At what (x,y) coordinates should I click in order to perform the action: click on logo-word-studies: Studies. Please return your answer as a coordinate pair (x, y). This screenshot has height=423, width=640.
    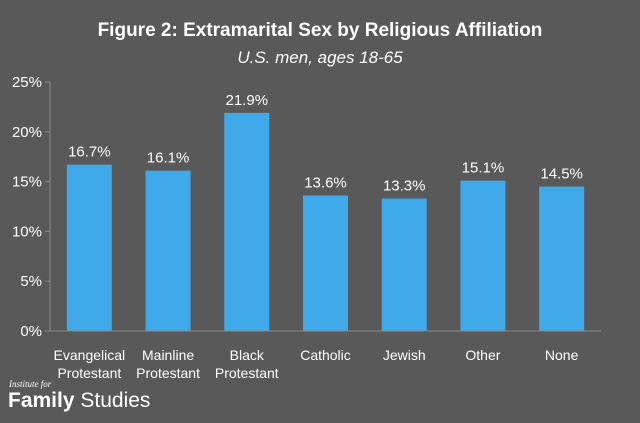
    Looking at the image, I should click on (115, 400).